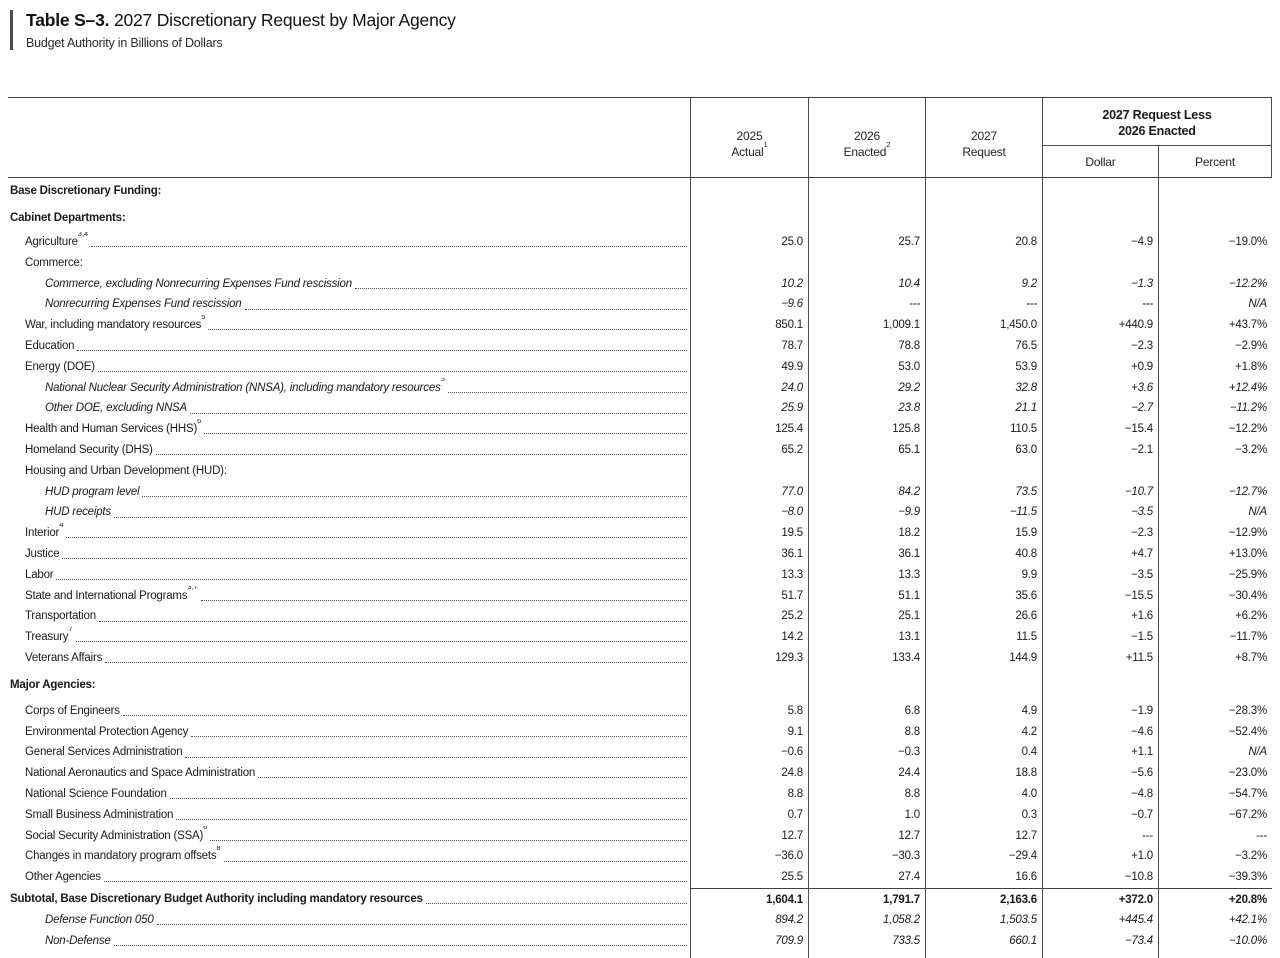 Image resolution: width=1280 pixels, height=958 pixels. What do you see at coordinates (983, 711) in the screenshot?
I see `value-cell: 4.9` at bounding box center [983, 711].